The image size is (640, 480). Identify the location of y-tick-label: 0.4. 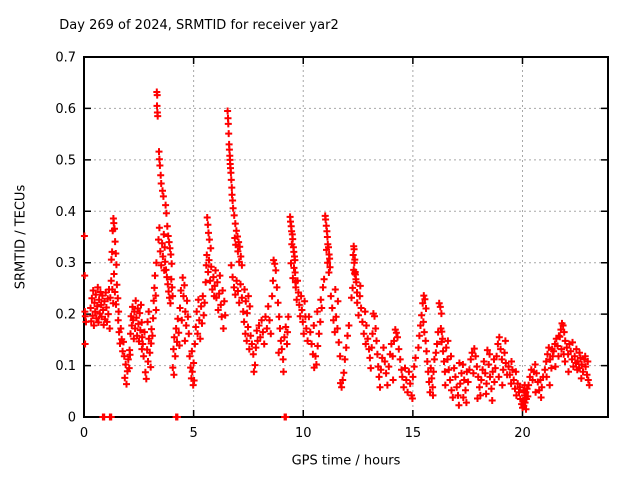
(65, 212).